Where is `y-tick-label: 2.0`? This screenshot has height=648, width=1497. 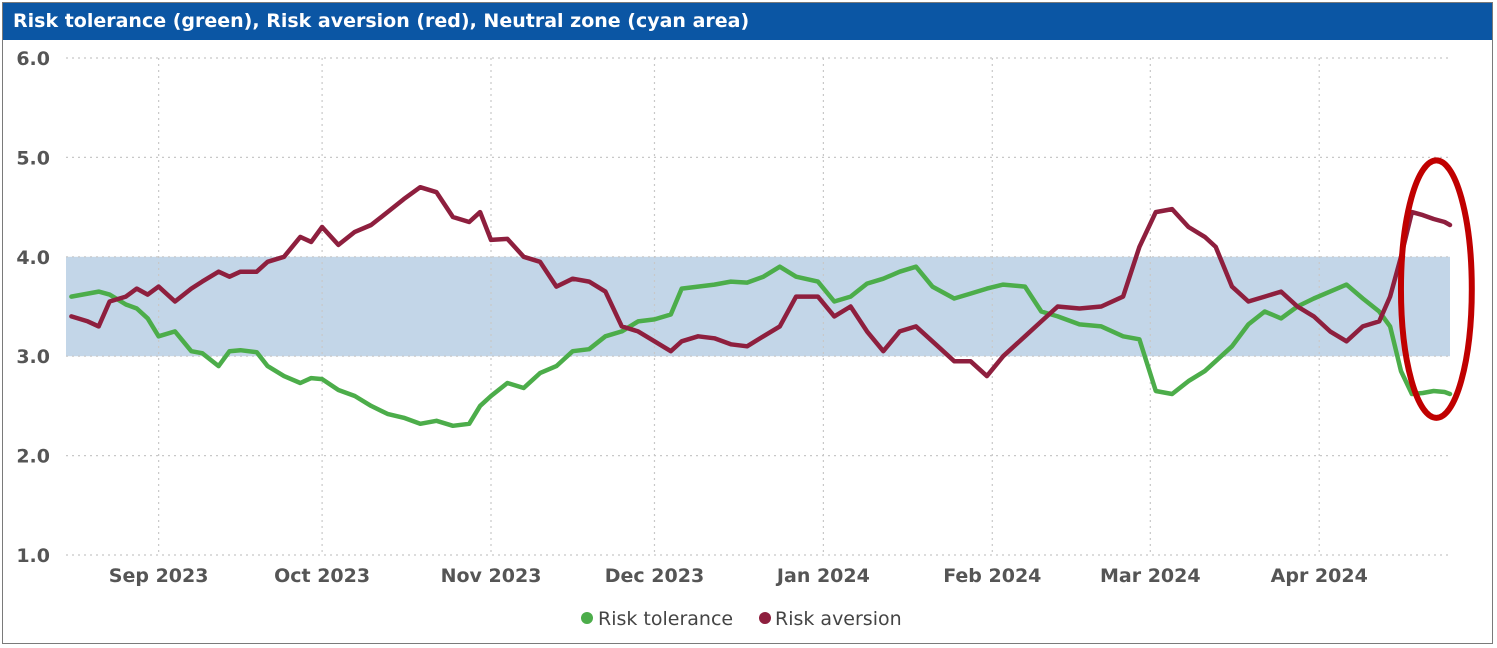 y-tick-label: 2.0 is located at coordinates (33, 457).